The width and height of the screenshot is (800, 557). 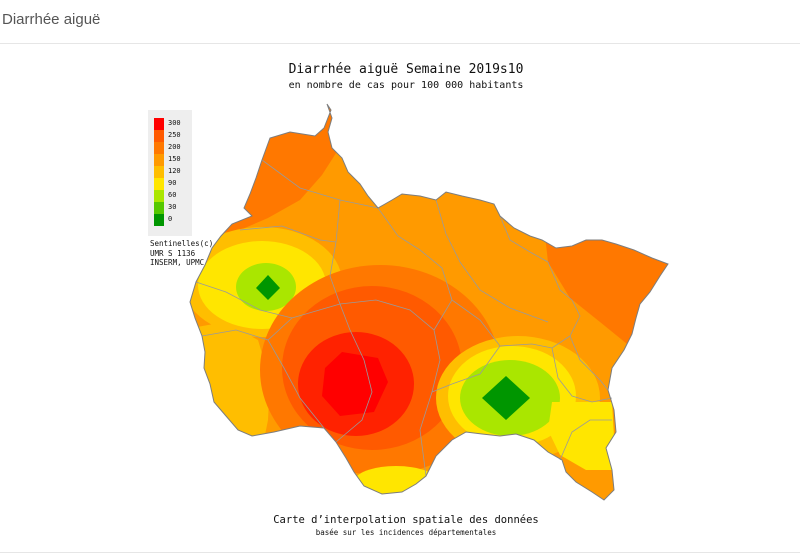 What do you see at coordinates (51, 19) in the screenshot?
I see `page-title: Diarrhée aiguë` at bounding box center [51, 19].